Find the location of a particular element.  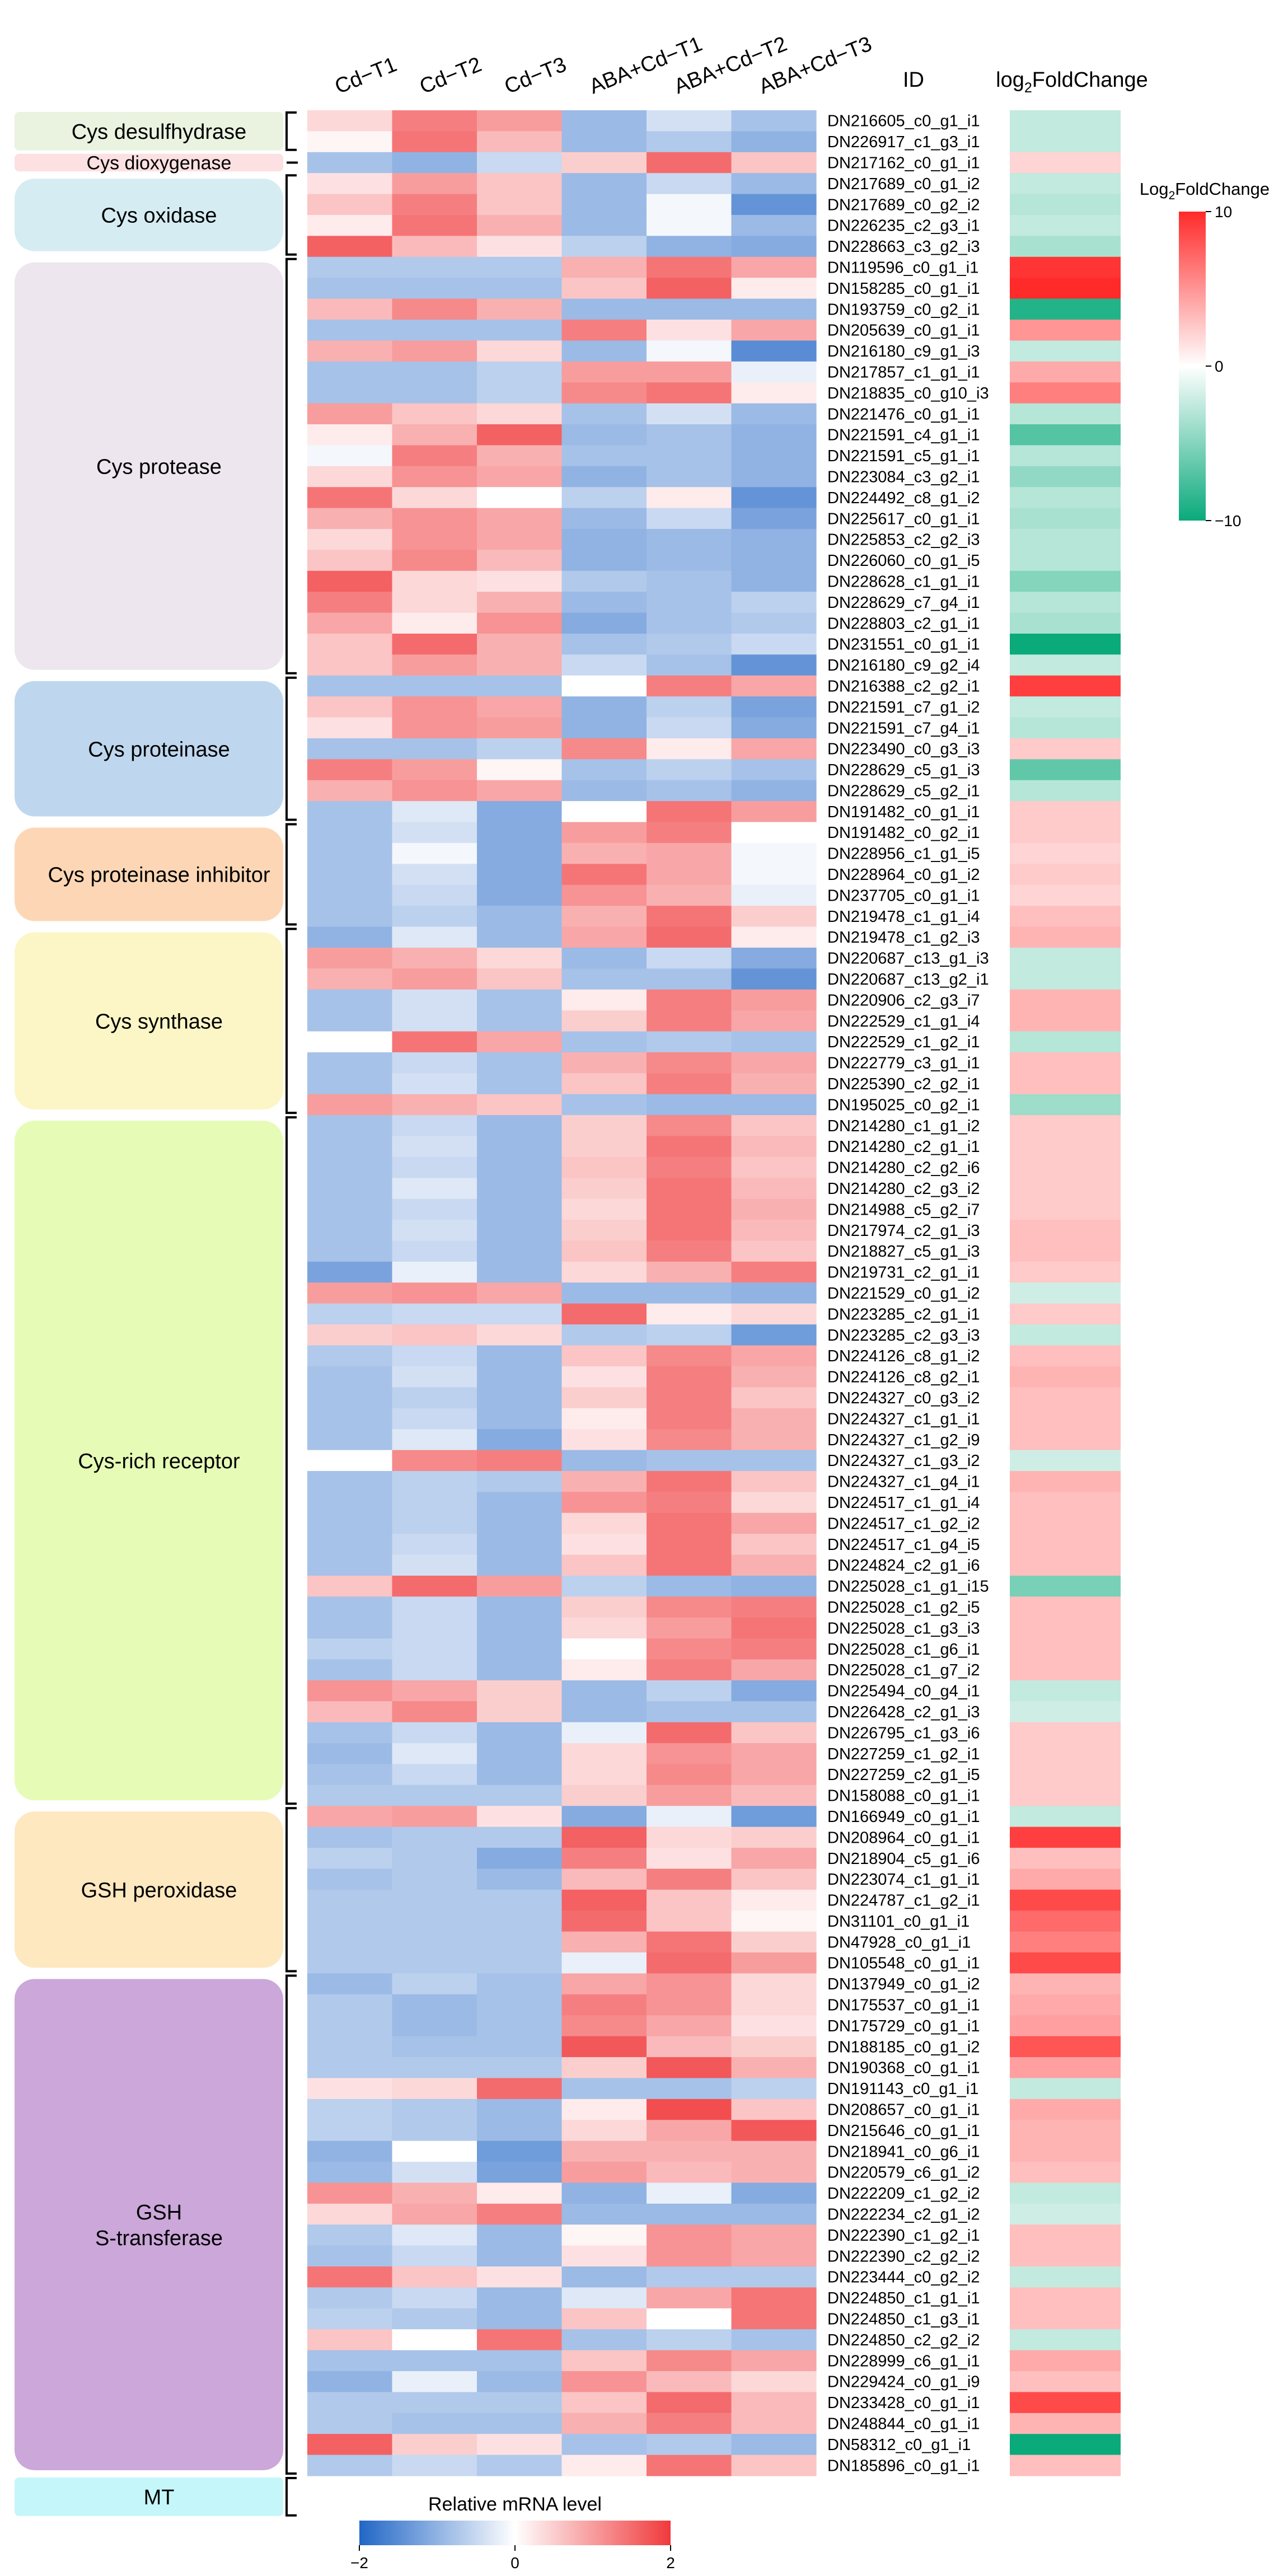

group-label: S-transferase is located at coordinates (159, 2239).